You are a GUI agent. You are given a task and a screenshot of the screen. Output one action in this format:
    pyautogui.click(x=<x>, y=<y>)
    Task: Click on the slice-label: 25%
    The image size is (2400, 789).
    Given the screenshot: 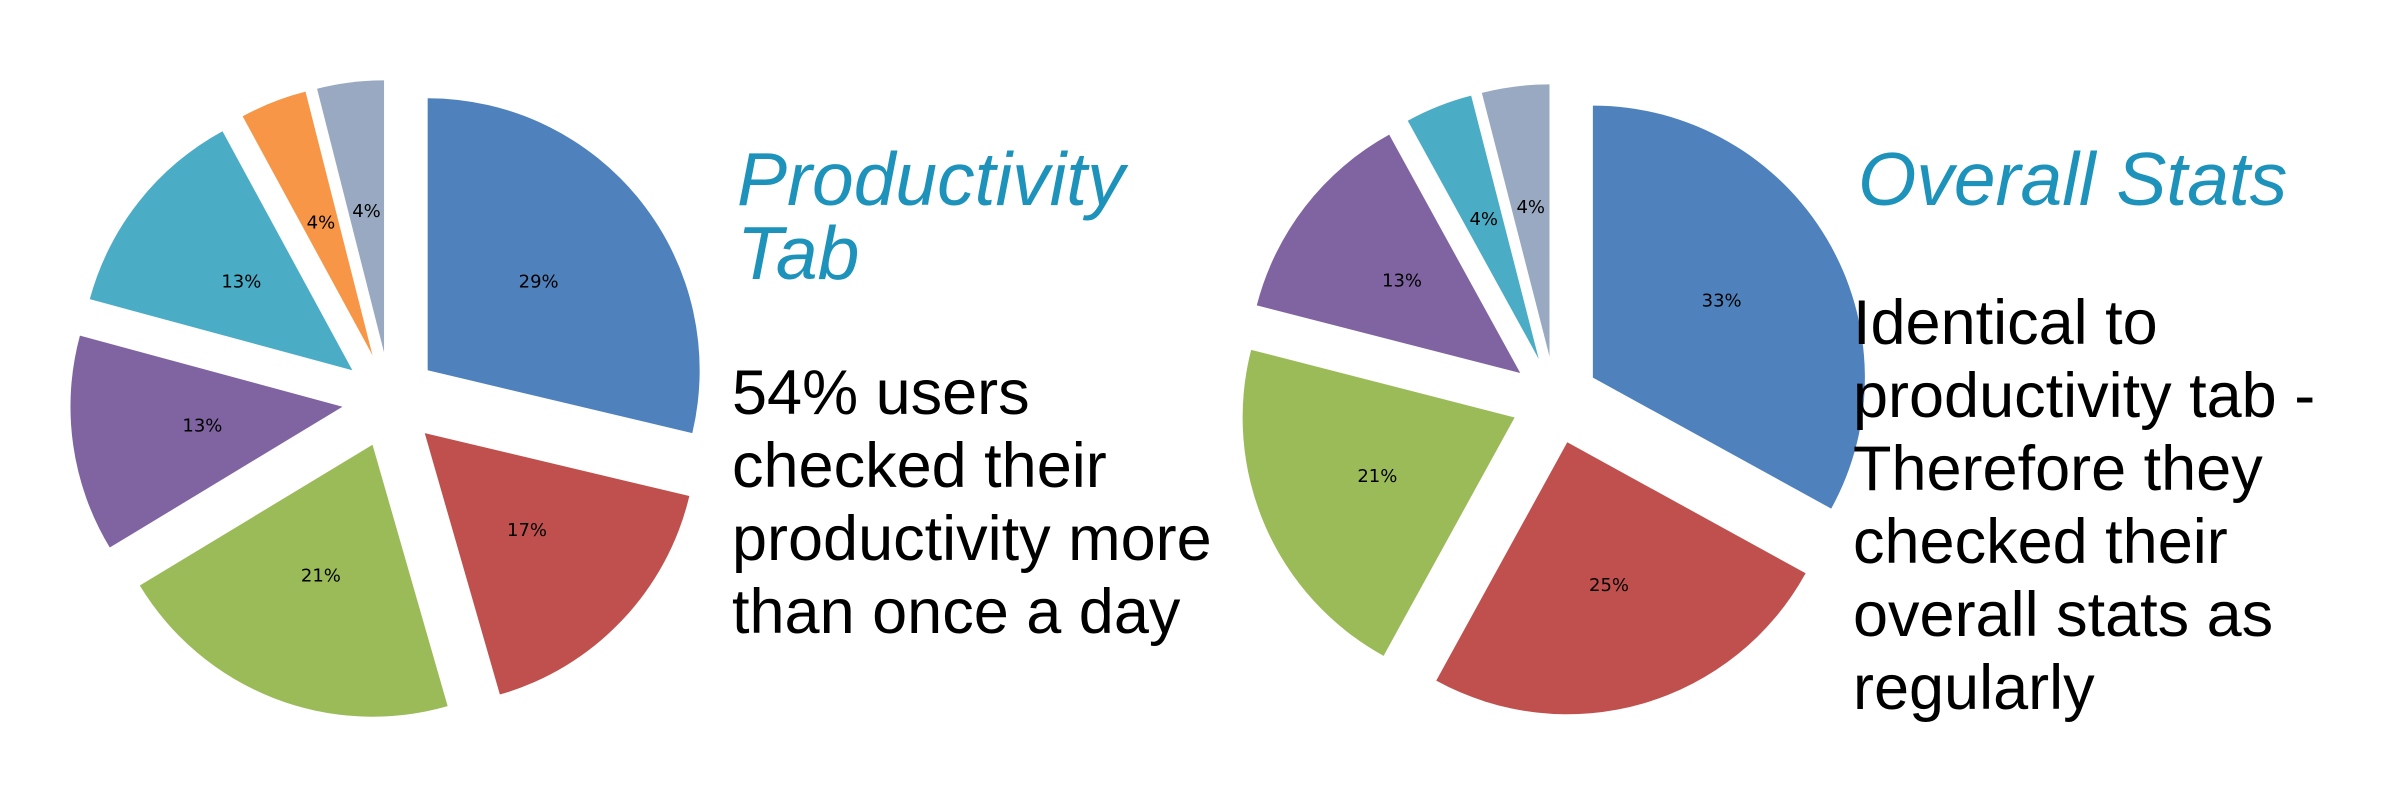 What is the action you would take?
    pyautogui.click(x=1609, y=585)
    